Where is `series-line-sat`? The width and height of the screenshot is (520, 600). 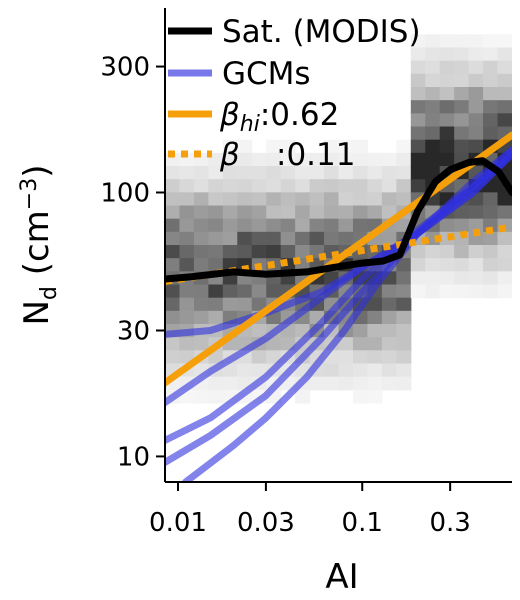 series-line-sat is located at coordinates (338, 220).